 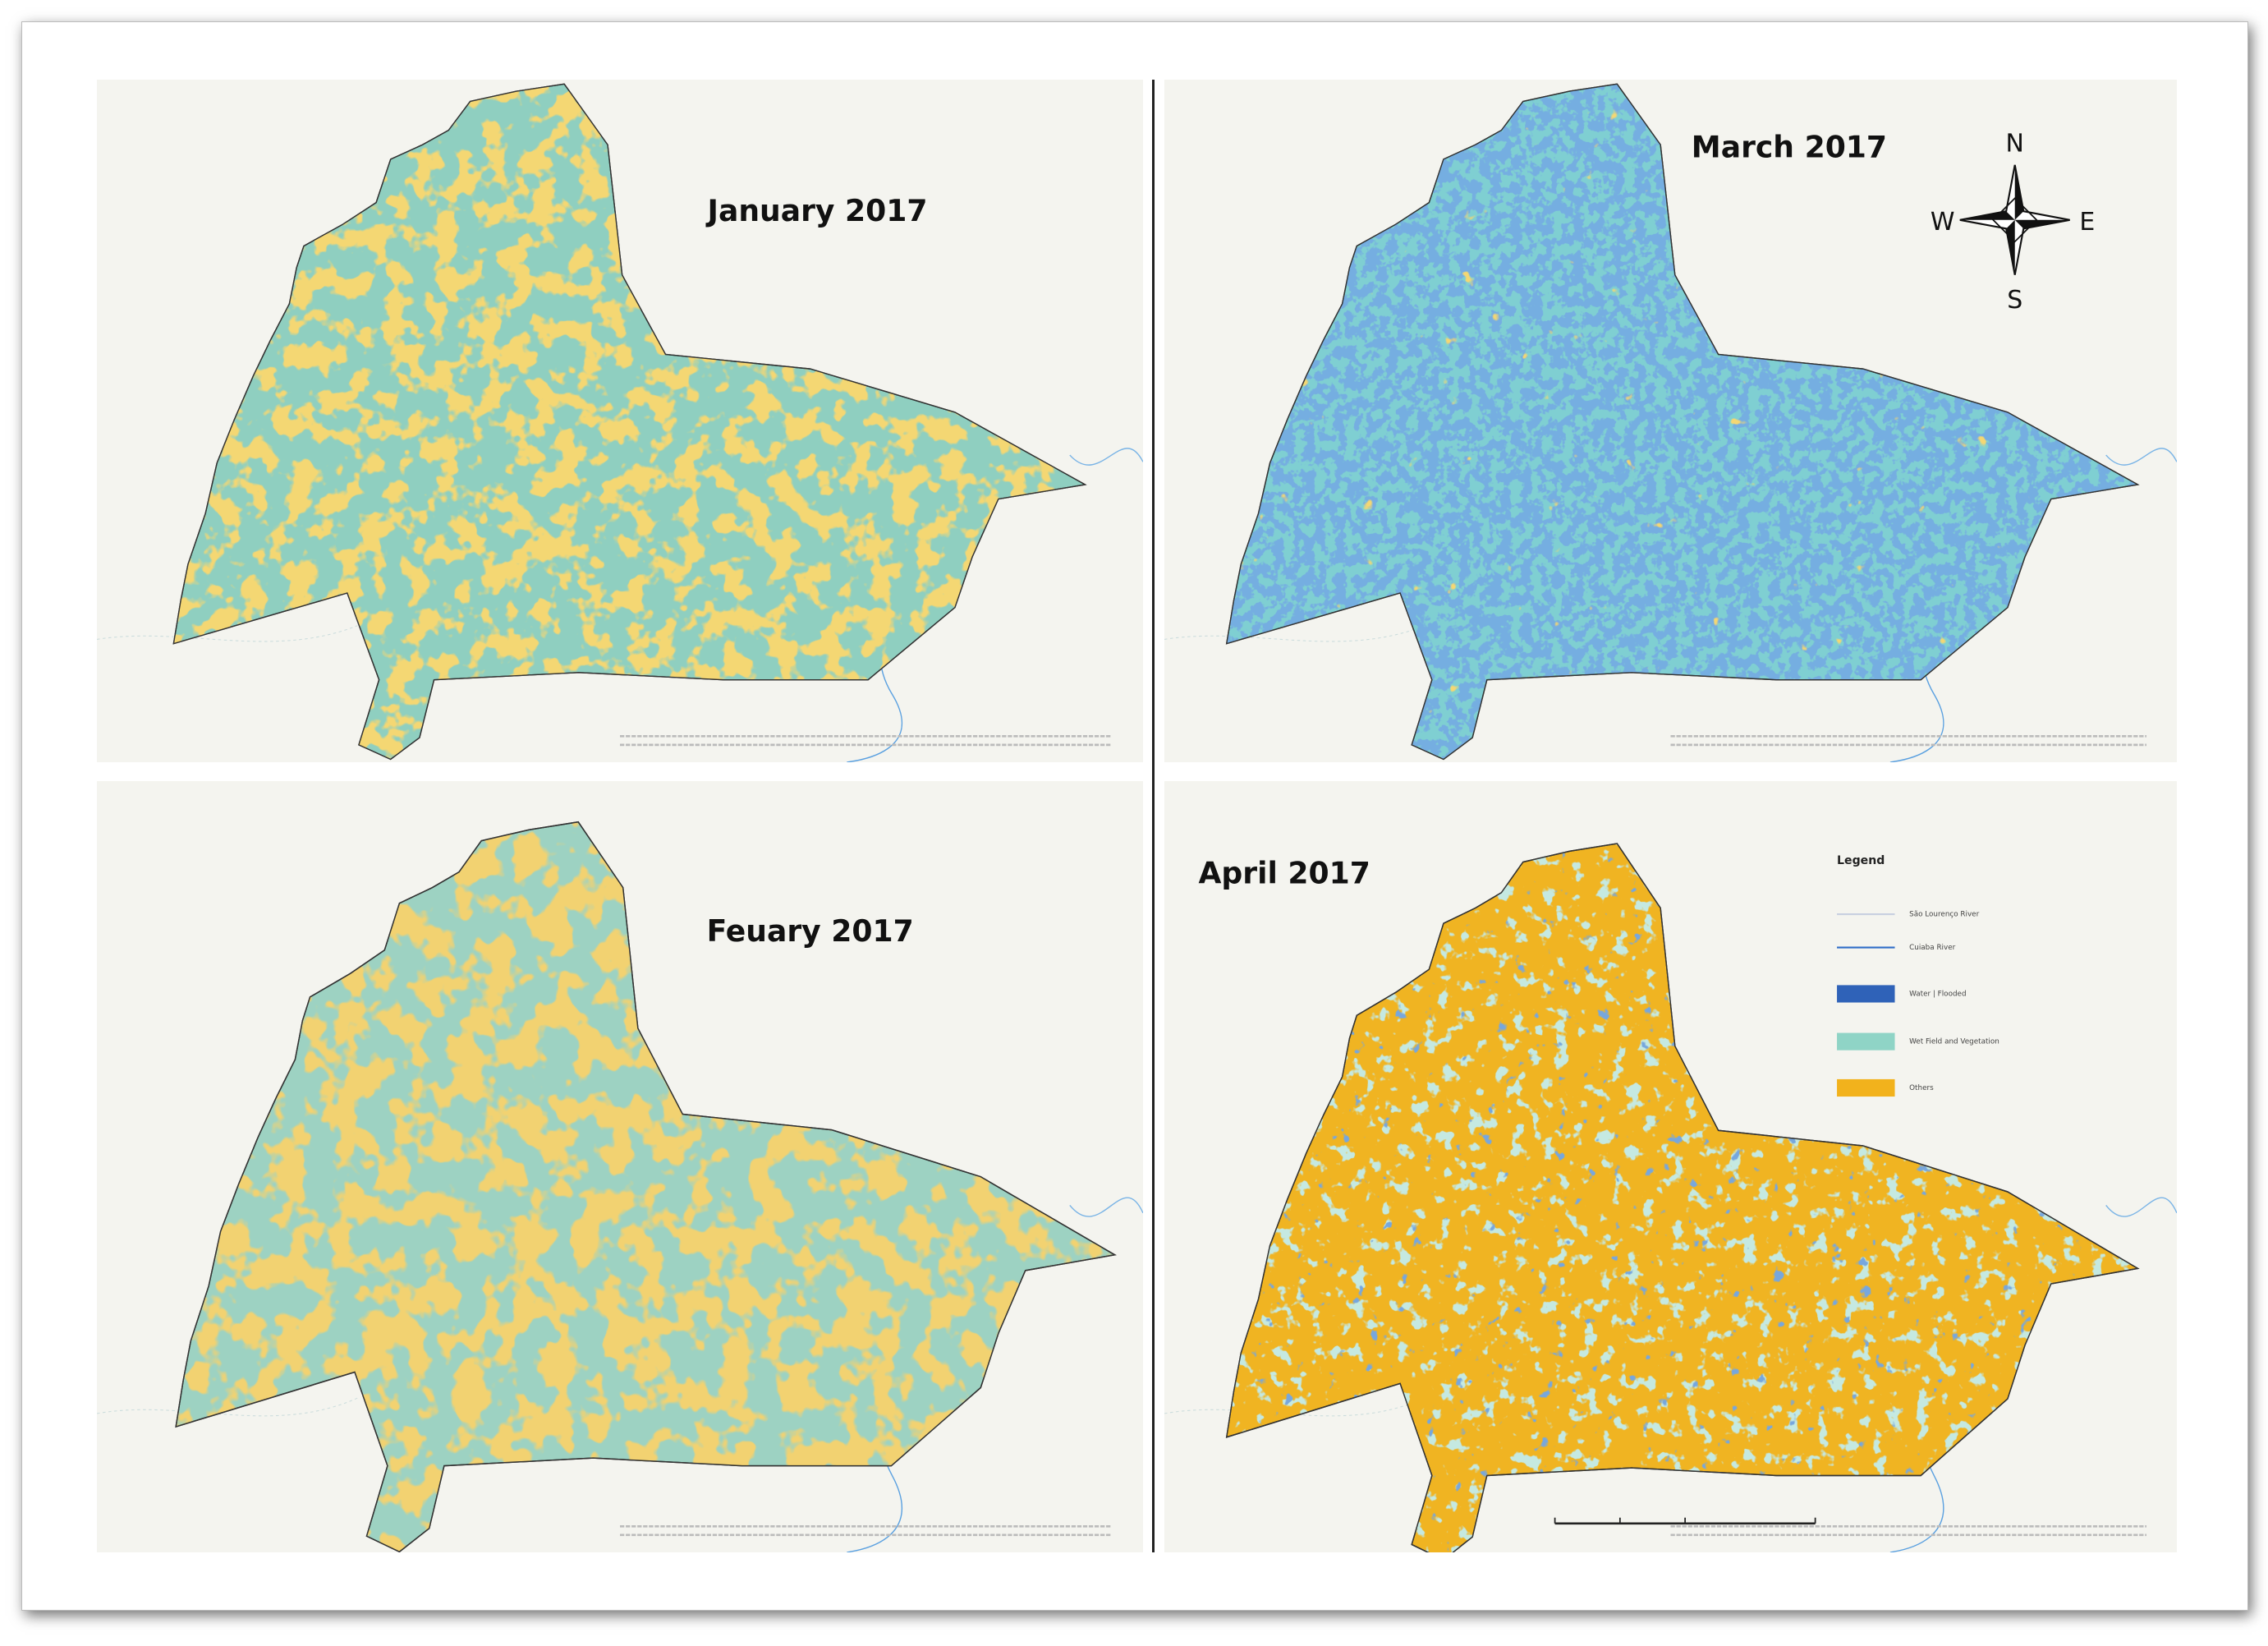 What do you see at coordinates (2014, 301) in the screenshot?
I see `compass-label: S` at bounding box center [2014, 301].